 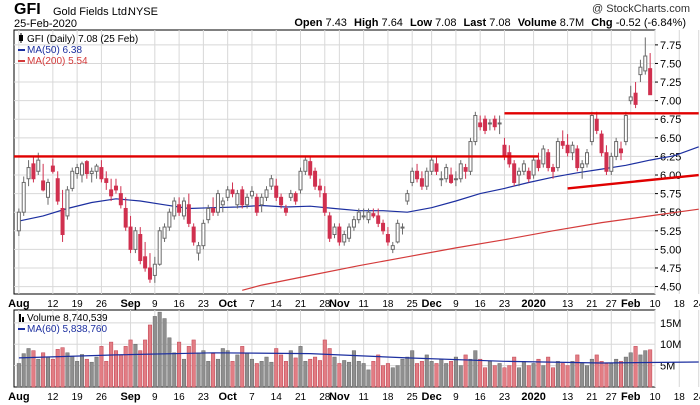 What do you see at coordinates (592, 397) in the screenshot?
I see `x-tick-label: 21` at bounding box center [592, 397].